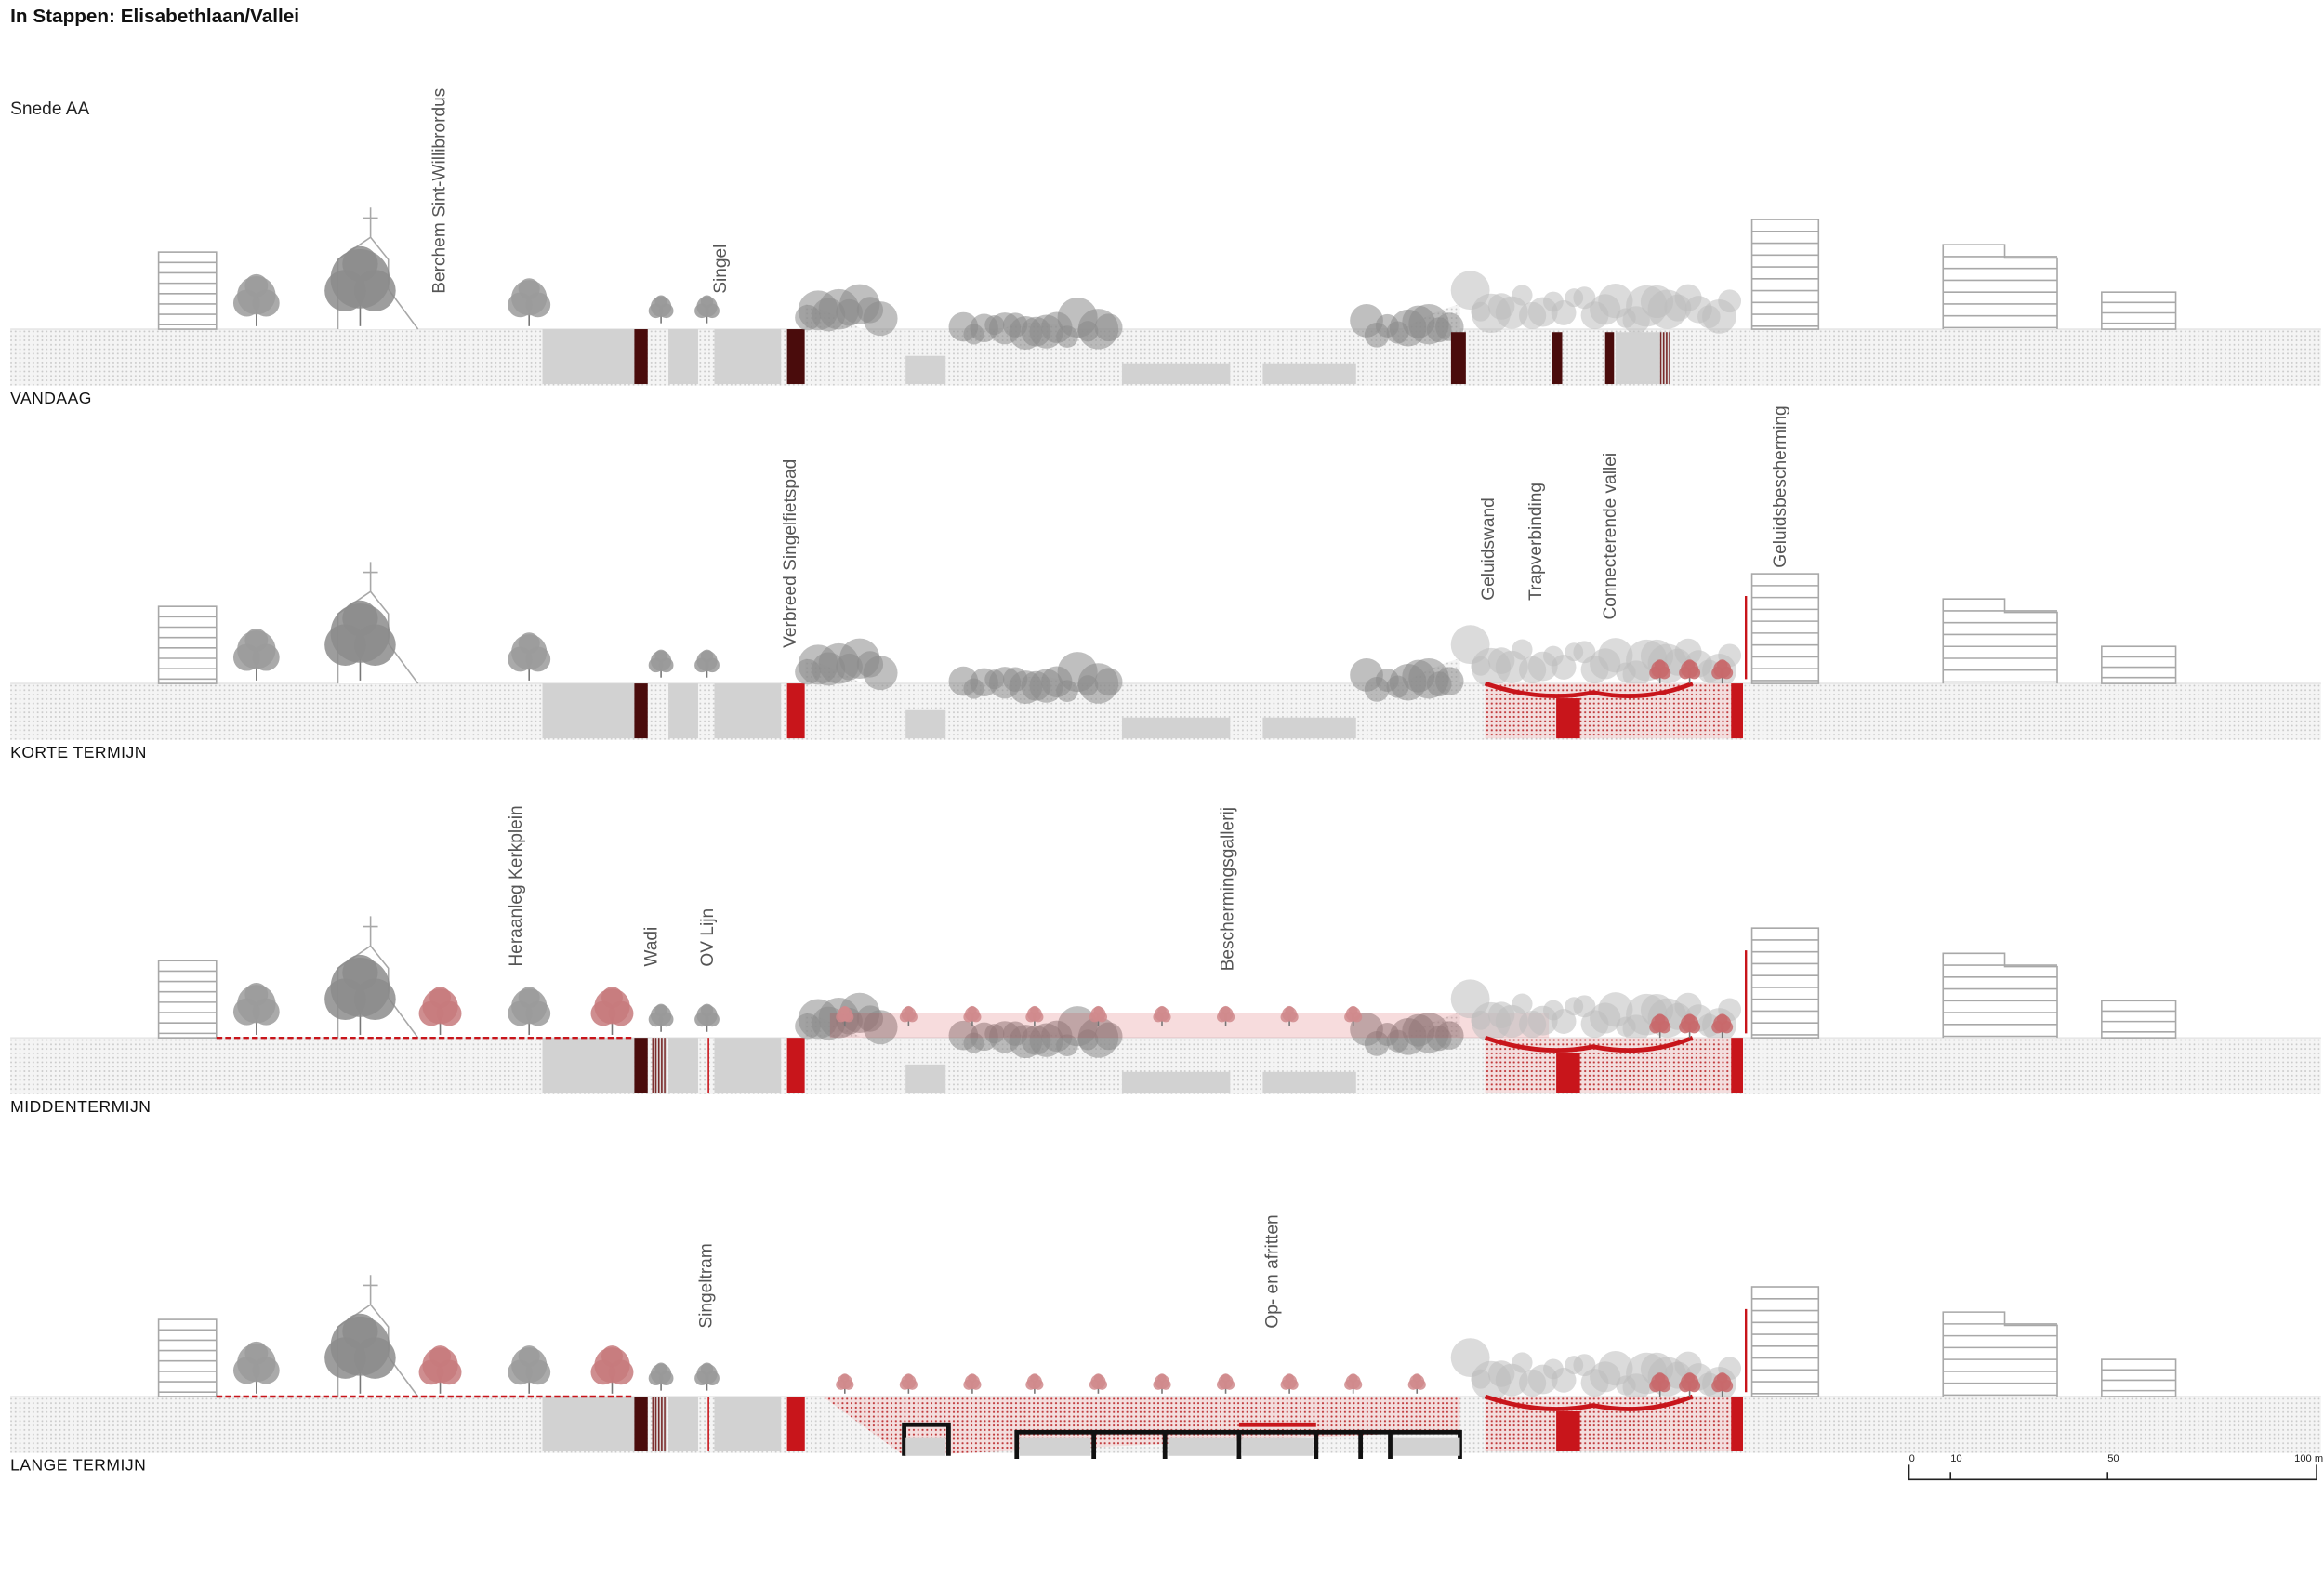 The width and height of the screenshot is (2324, 1576). What do you see at coordinates (51, 398) in the screenshot?
I see `stage-label: VANDAAG` at bounding box center [51, 398].